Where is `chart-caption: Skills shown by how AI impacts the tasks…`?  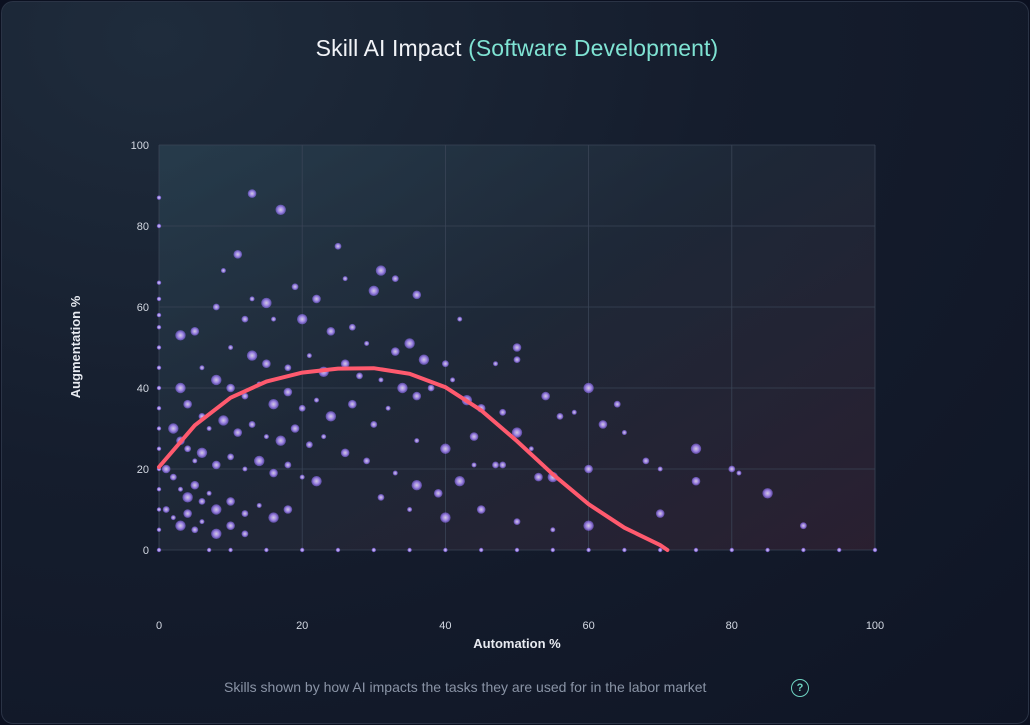
chart-caption: Skills shown by how AI impacts the tasks… is located at coordinates (465, 687).